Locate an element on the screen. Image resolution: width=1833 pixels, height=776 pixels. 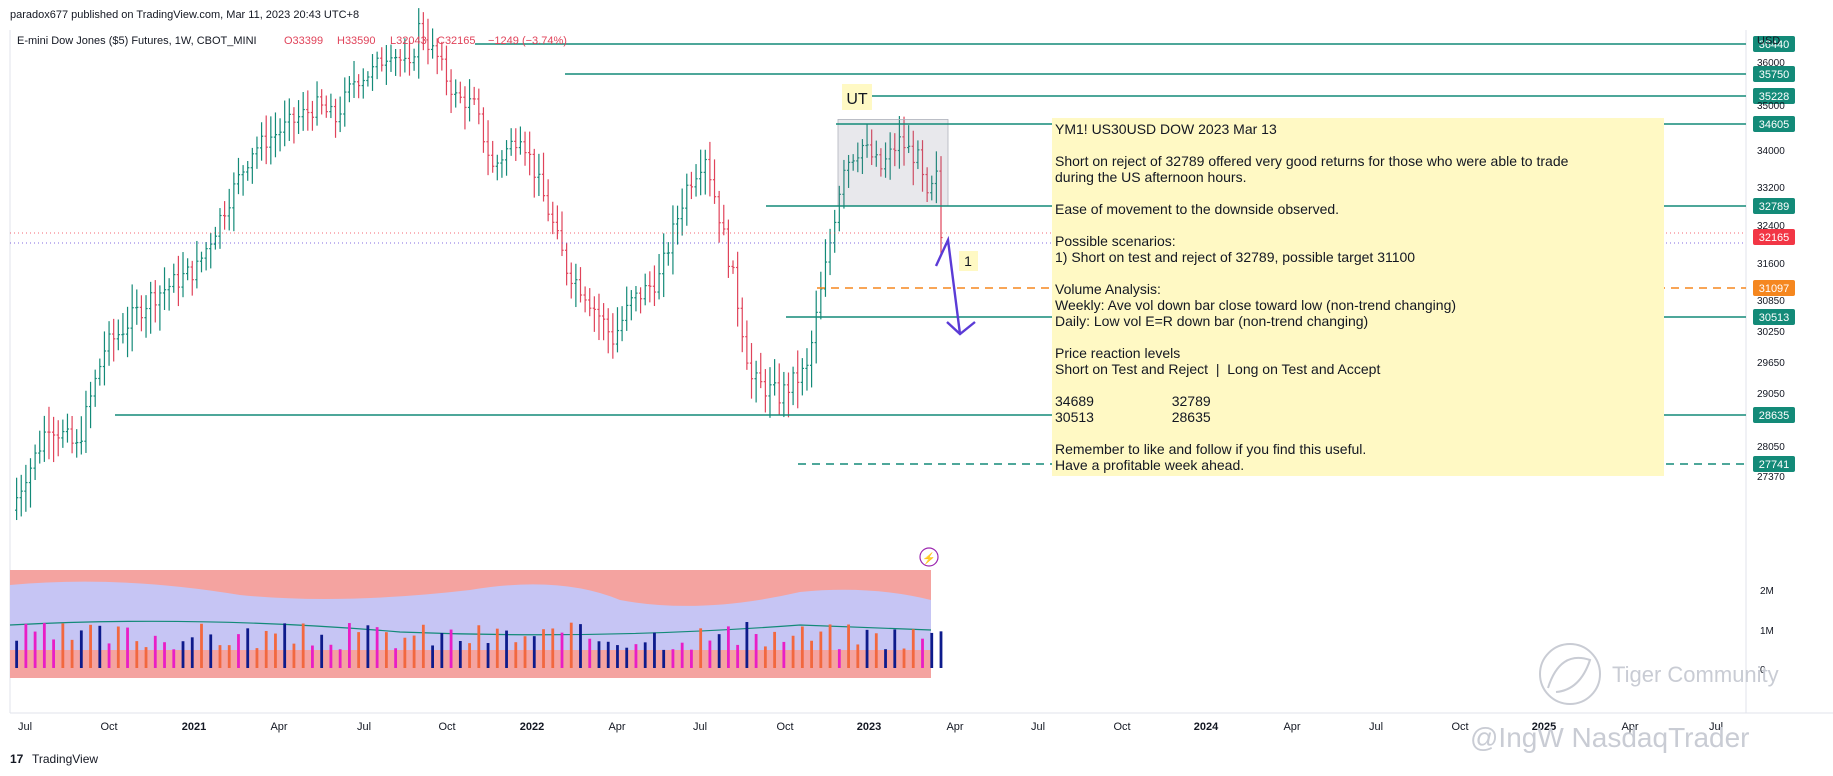
volume-pane: 2M 1M 0 is located at coordinates (891, 624).